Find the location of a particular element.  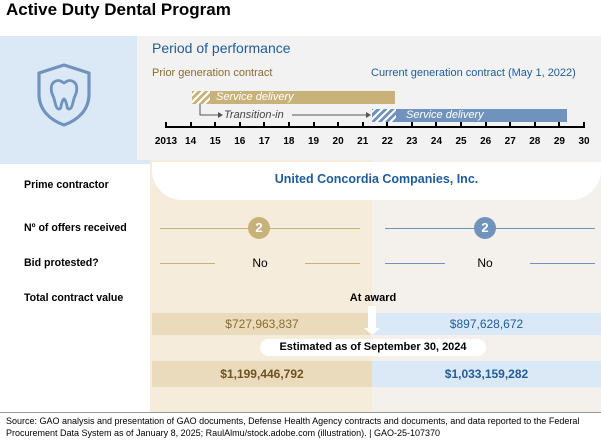

prior-service-bar is located at coordinates (293, 97).